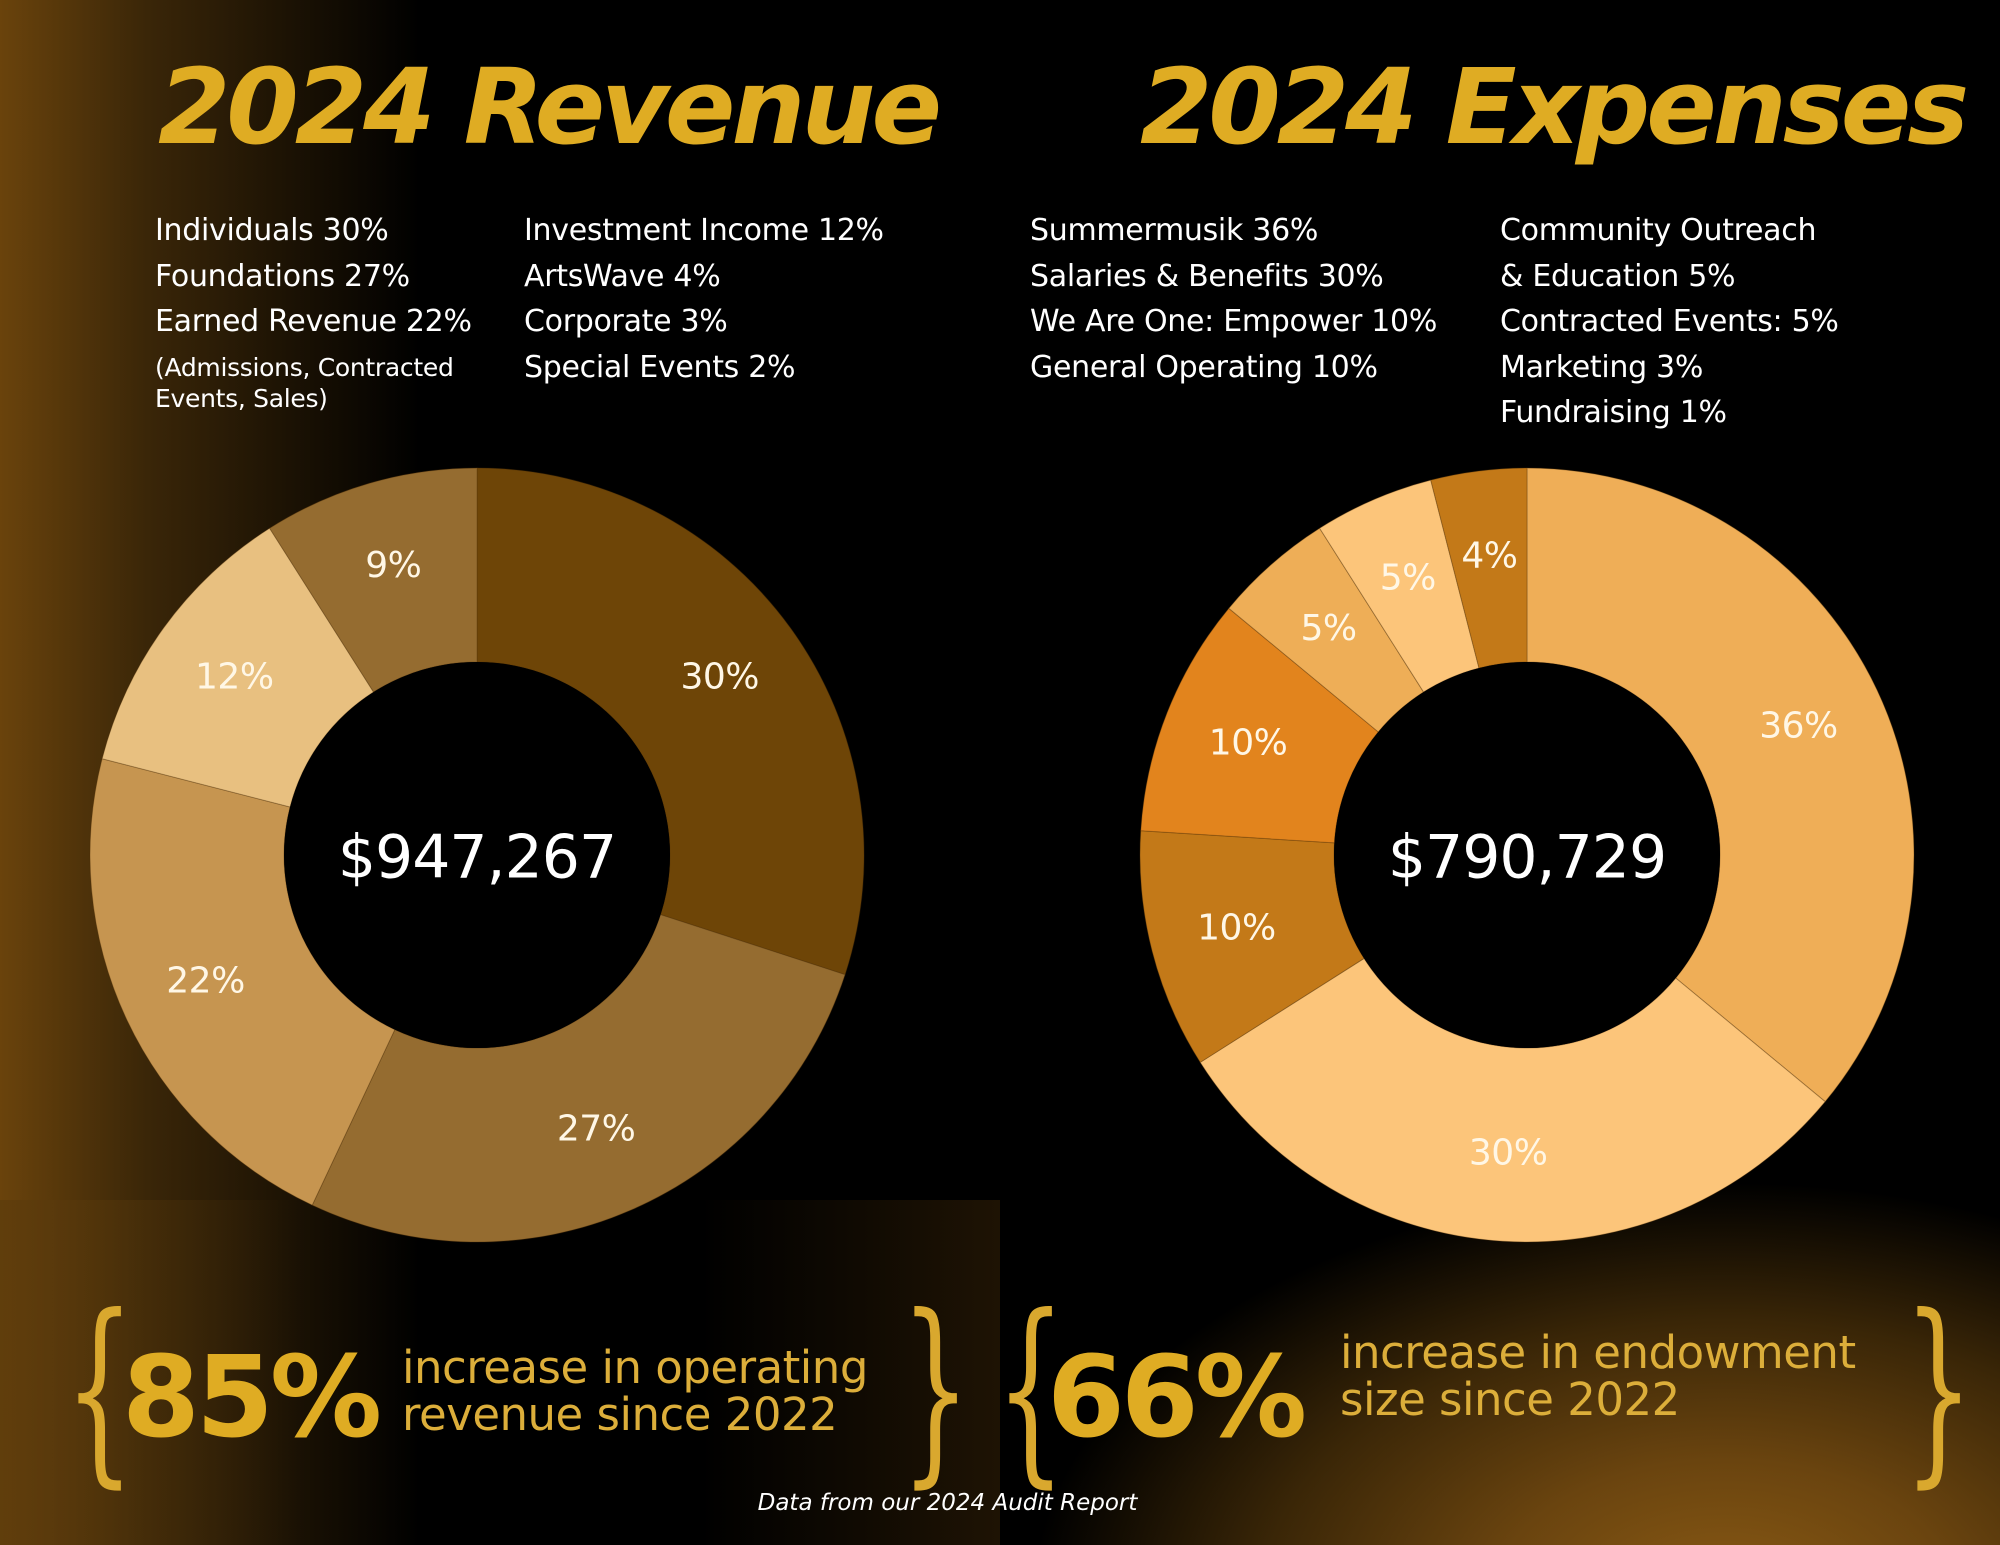 Image resolution: width=2000 pixels, height=1545 pixels. Describe the element at coordinates (241, 398) in the screenshot. I see `legend-note: Events, Sales)` at that location.